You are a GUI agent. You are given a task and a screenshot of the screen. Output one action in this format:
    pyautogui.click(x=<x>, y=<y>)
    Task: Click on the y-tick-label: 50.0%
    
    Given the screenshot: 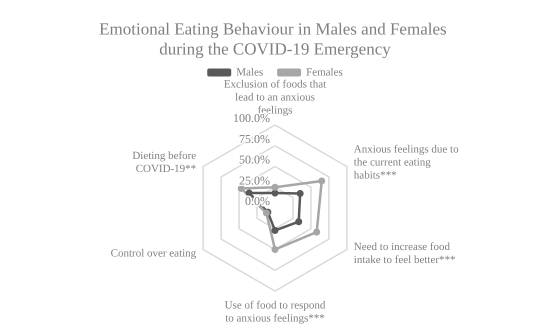 What is the action you would take?
    pyautogui.click(x=254, y=159)
    